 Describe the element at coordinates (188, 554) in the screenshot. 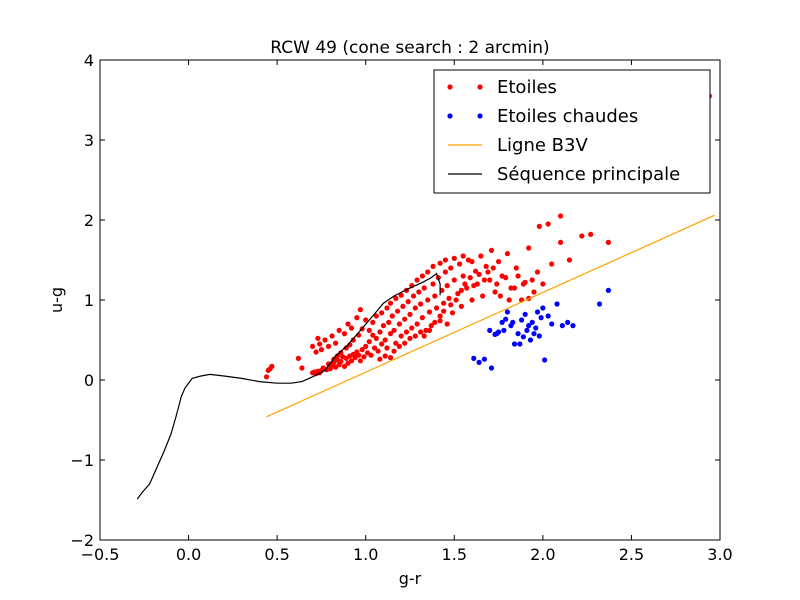

I see `x-tick-label: 0.0` at that location.